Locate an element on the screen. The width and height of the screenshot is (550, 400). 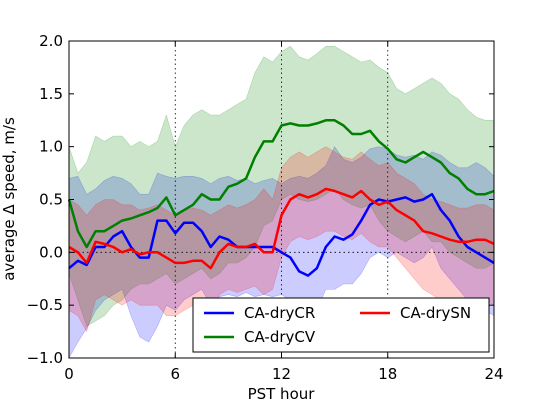
y-tick-label: 1.5 is located at coordinates (51, 94).